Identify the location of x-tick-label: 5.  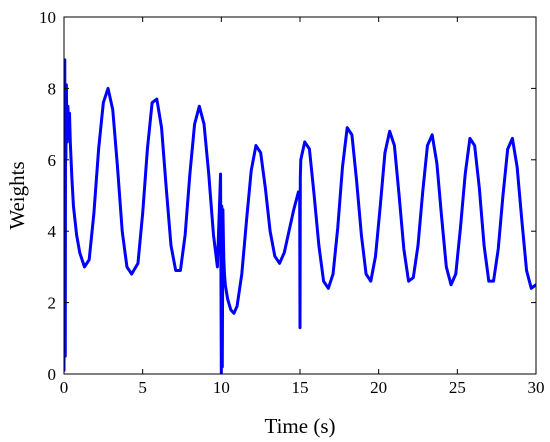
(142, 387).